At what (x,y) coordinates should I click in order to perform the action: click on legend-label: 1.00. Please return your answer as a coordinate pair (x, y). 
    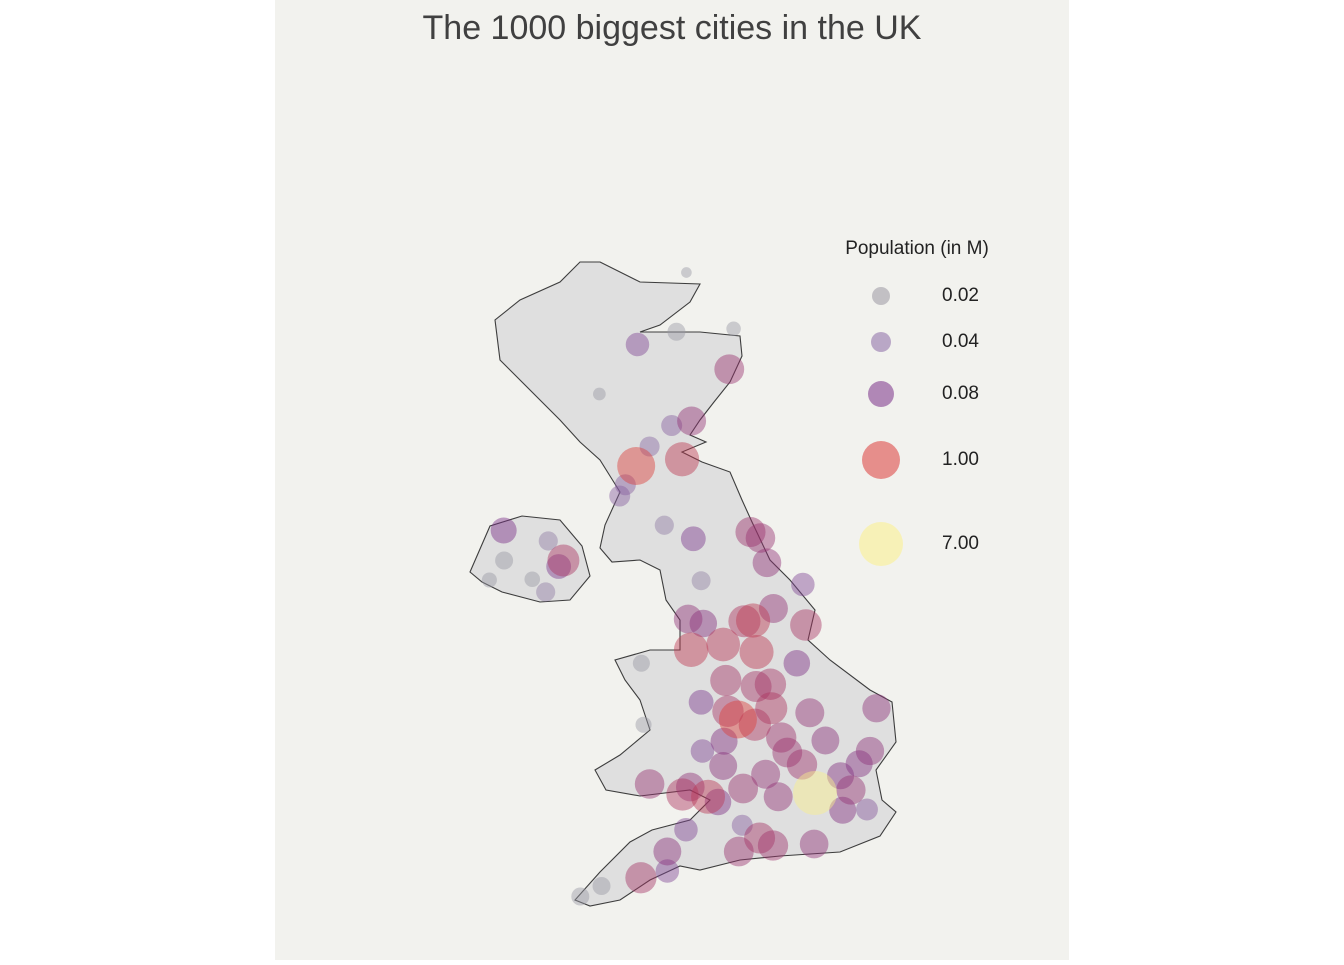
    Looking at the image, I should click on (960, 459).